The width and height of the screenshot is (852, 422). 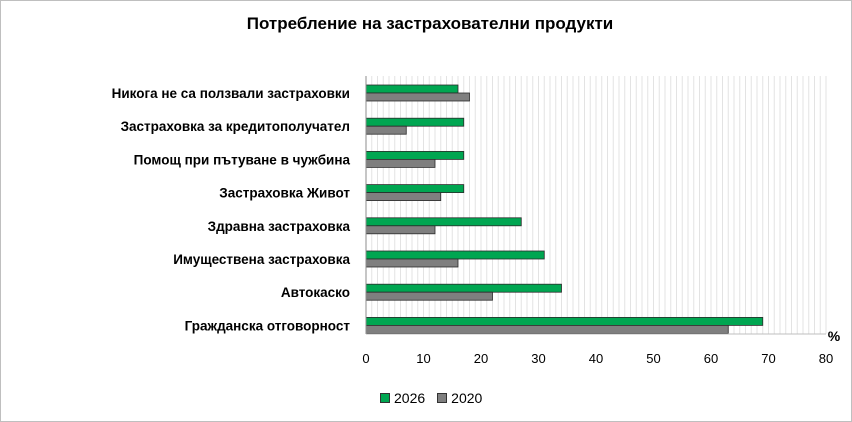 What do you see at coordinates (261, 259) in the screenshot?
I see `category-label: Имуществена застраховка` at bounding box center [261, 259].